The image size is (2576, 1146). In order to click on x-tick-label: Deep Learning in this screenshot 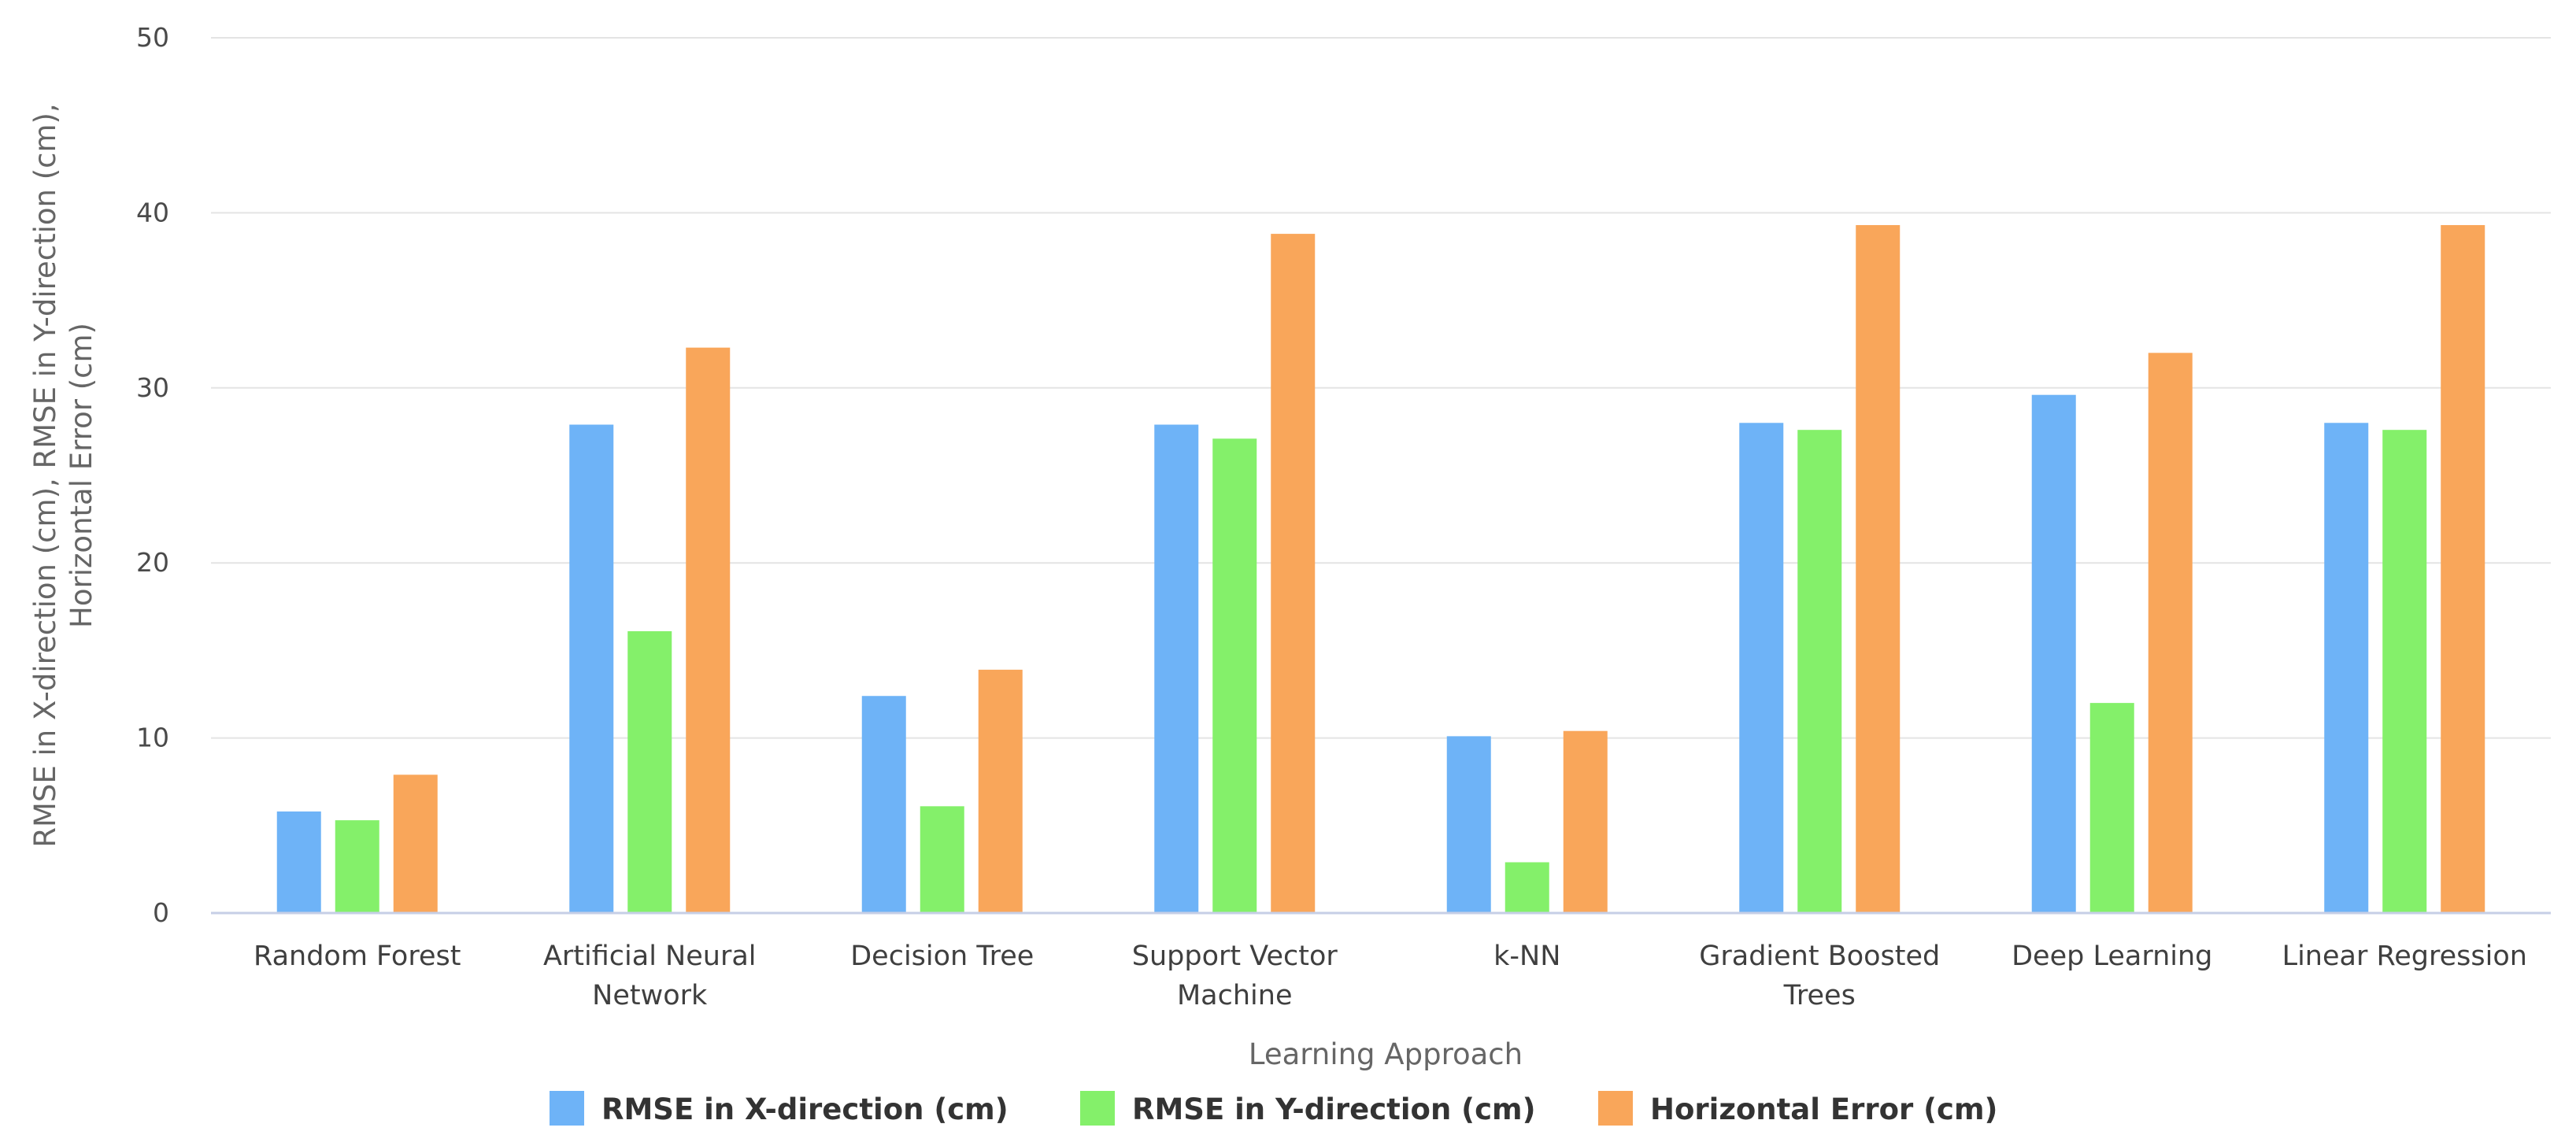, I will do `click(2112, 957)`.